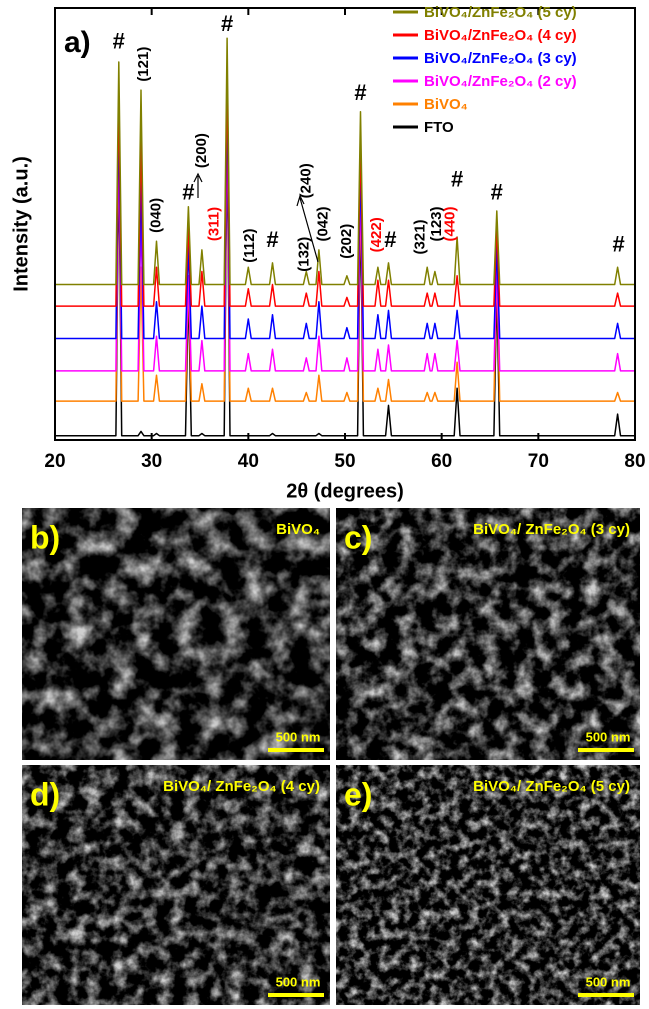  What do you see at coordinates (500, 12) in the screenshot?
I see `legend-label: BiVO₄/ZnFe₂O₄ (5 cy)` at bounding box center [500, 12].